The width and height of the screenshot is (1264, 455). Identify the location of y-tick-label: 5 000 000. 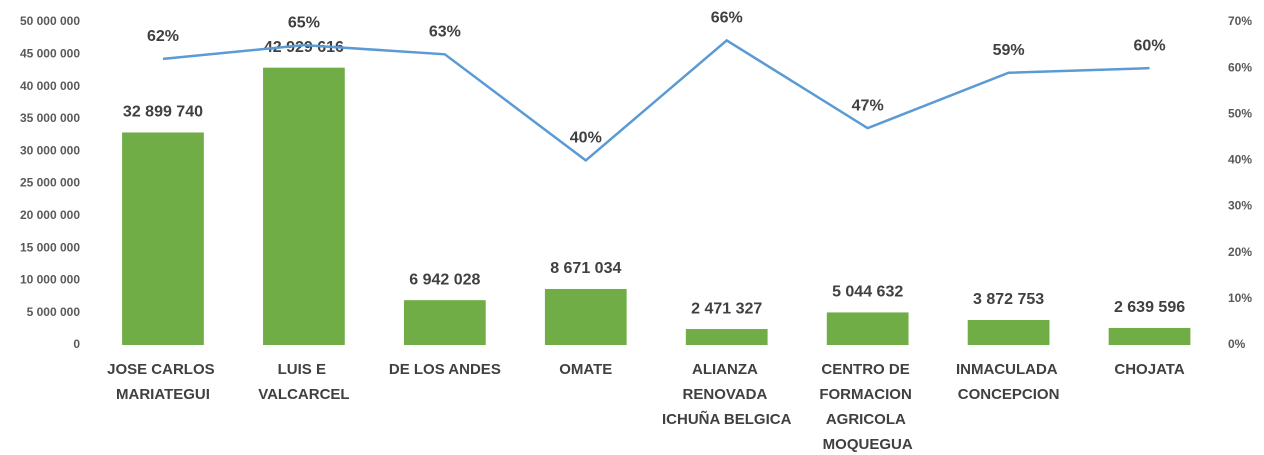
(54, 312).